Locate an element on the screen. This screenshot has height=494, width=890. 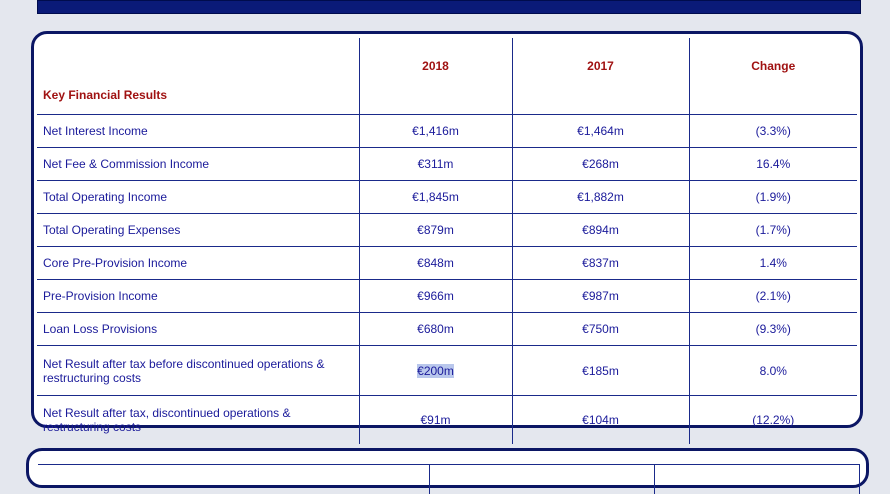
table-row: Loan Loss Provisions €680m €750m (9.3%) is located at coordinates (447, 329).